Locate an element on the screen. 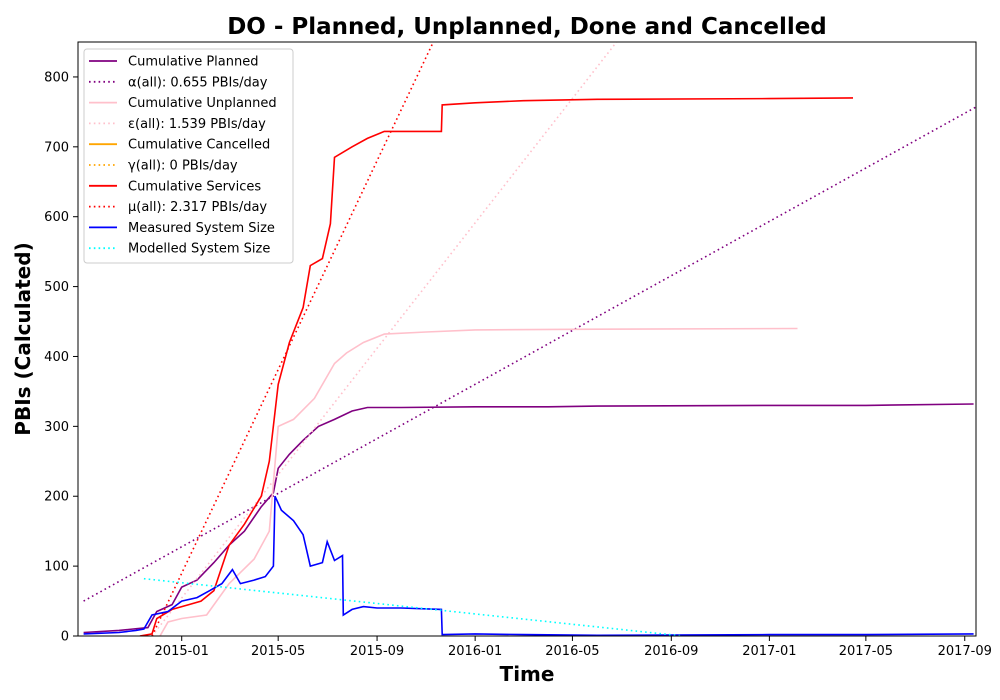 The width and height of the screenshot is (1000, 700). y-axis-ticks: 0 100 200 300 400 500 600 700 800 is located at coordinates (61, 357).